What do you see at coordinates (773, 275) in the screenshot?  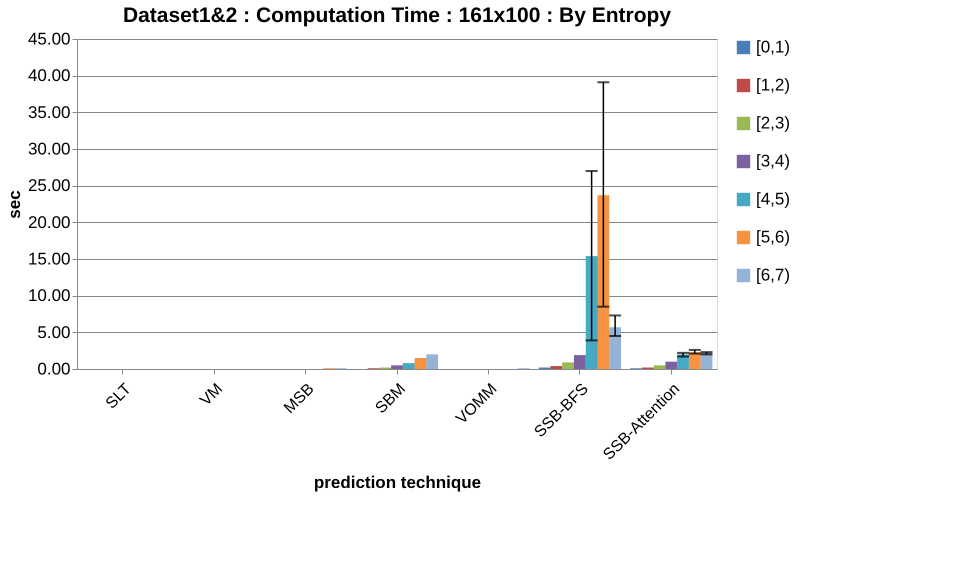 I see `legend-label: [6,7)` at bounding box center [773, 275].